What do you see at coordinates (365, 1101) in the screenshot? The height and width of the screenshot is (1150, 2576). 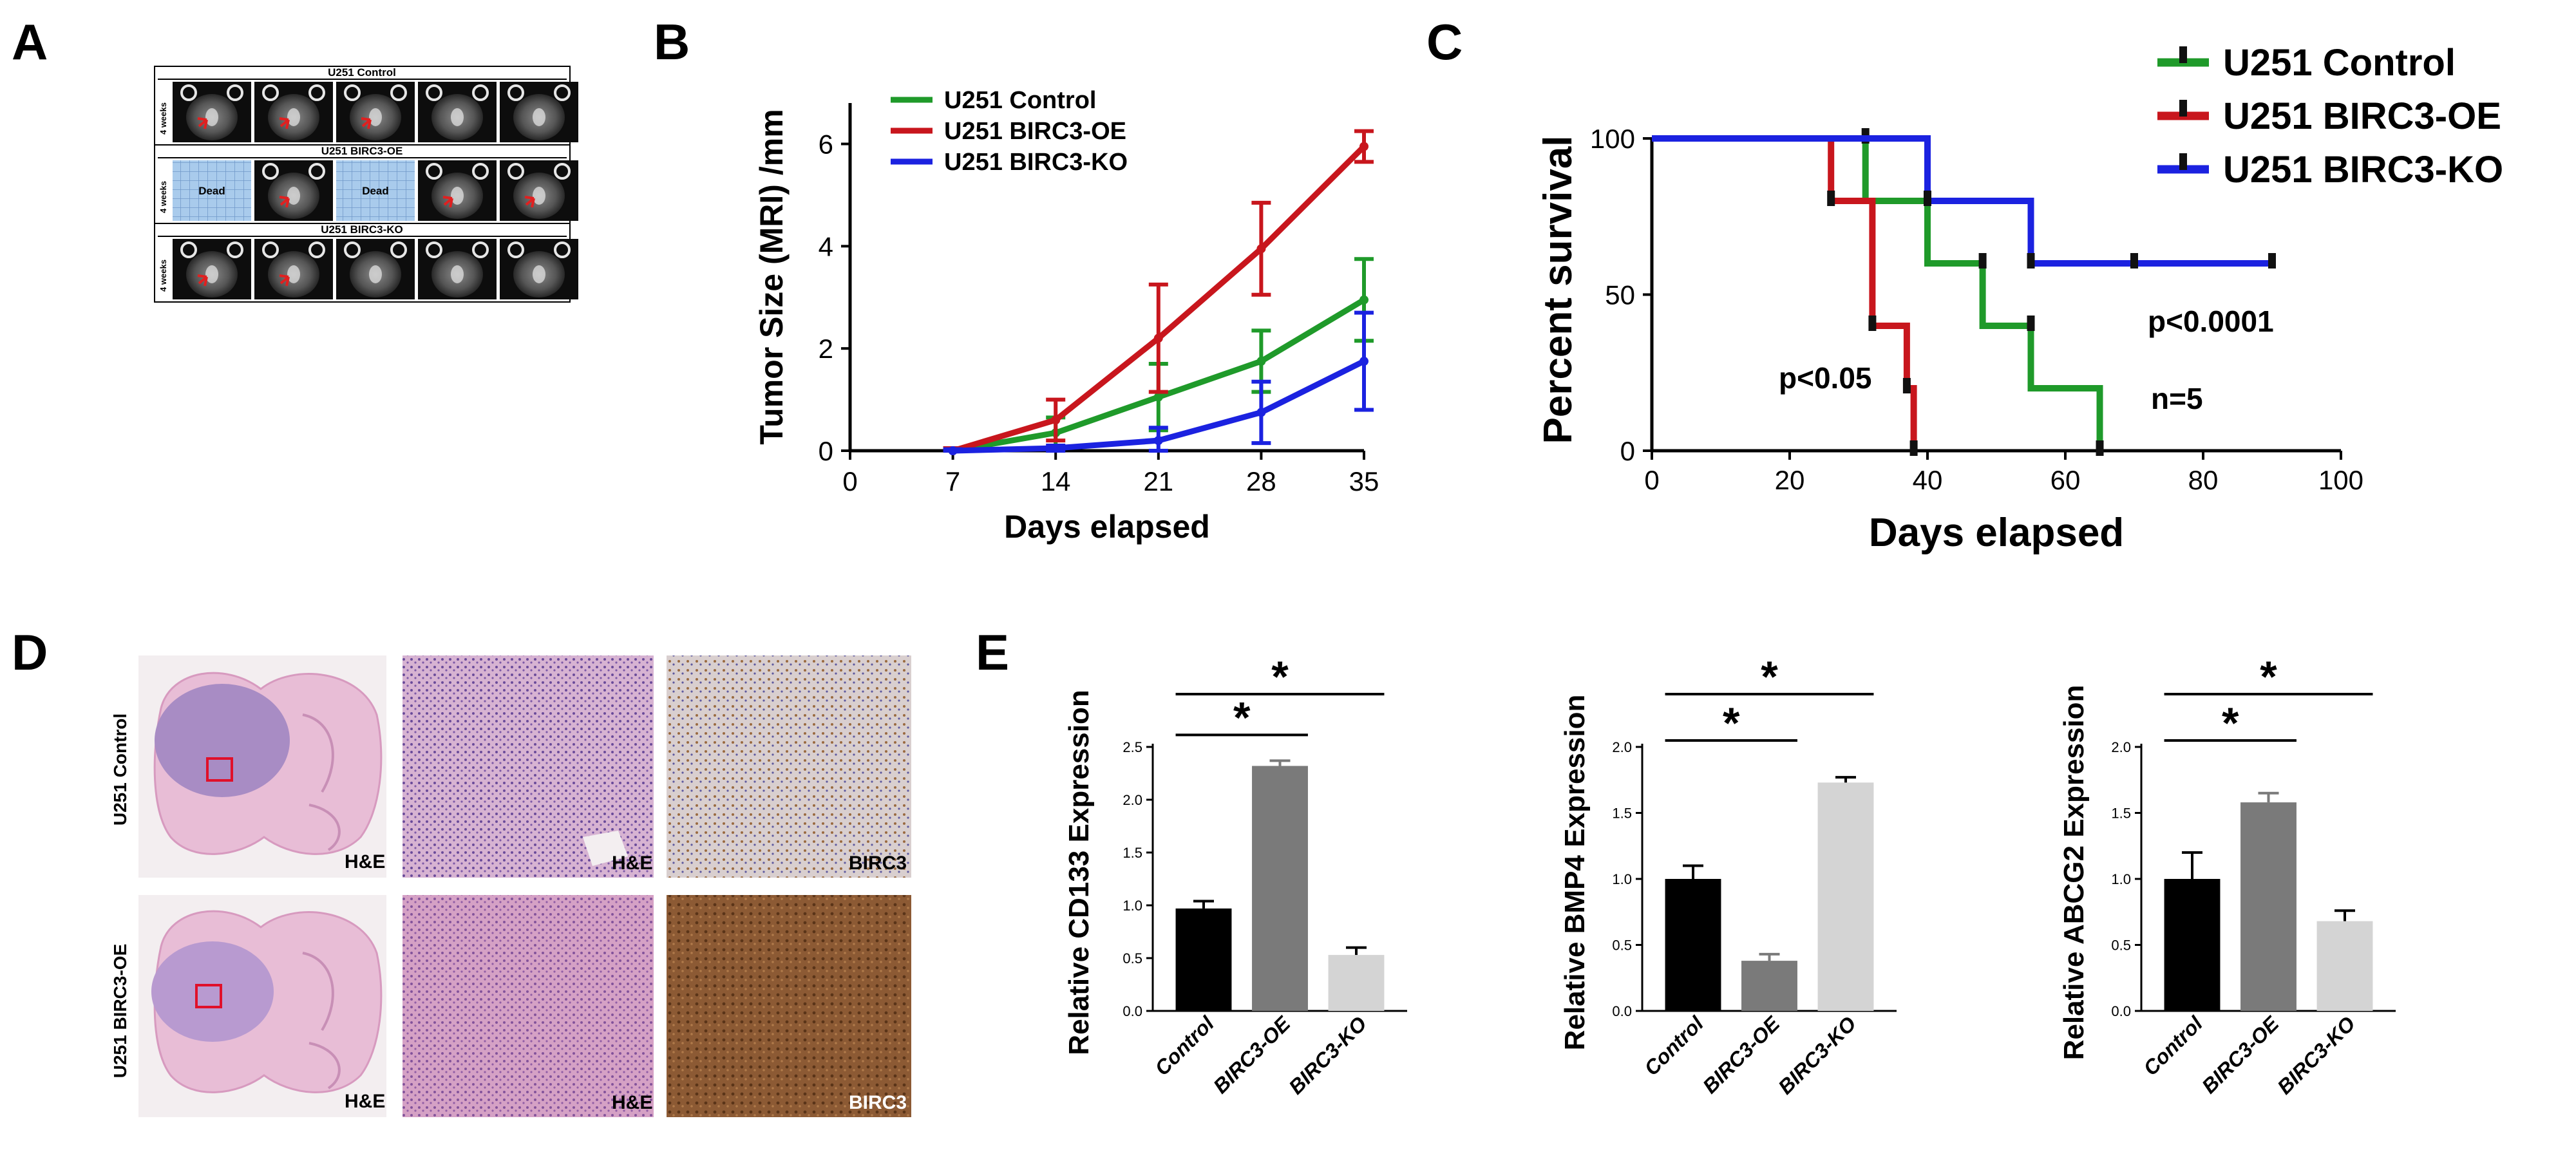 I see `slice-stain-label: H&E` at bounding box center [365, 1101].